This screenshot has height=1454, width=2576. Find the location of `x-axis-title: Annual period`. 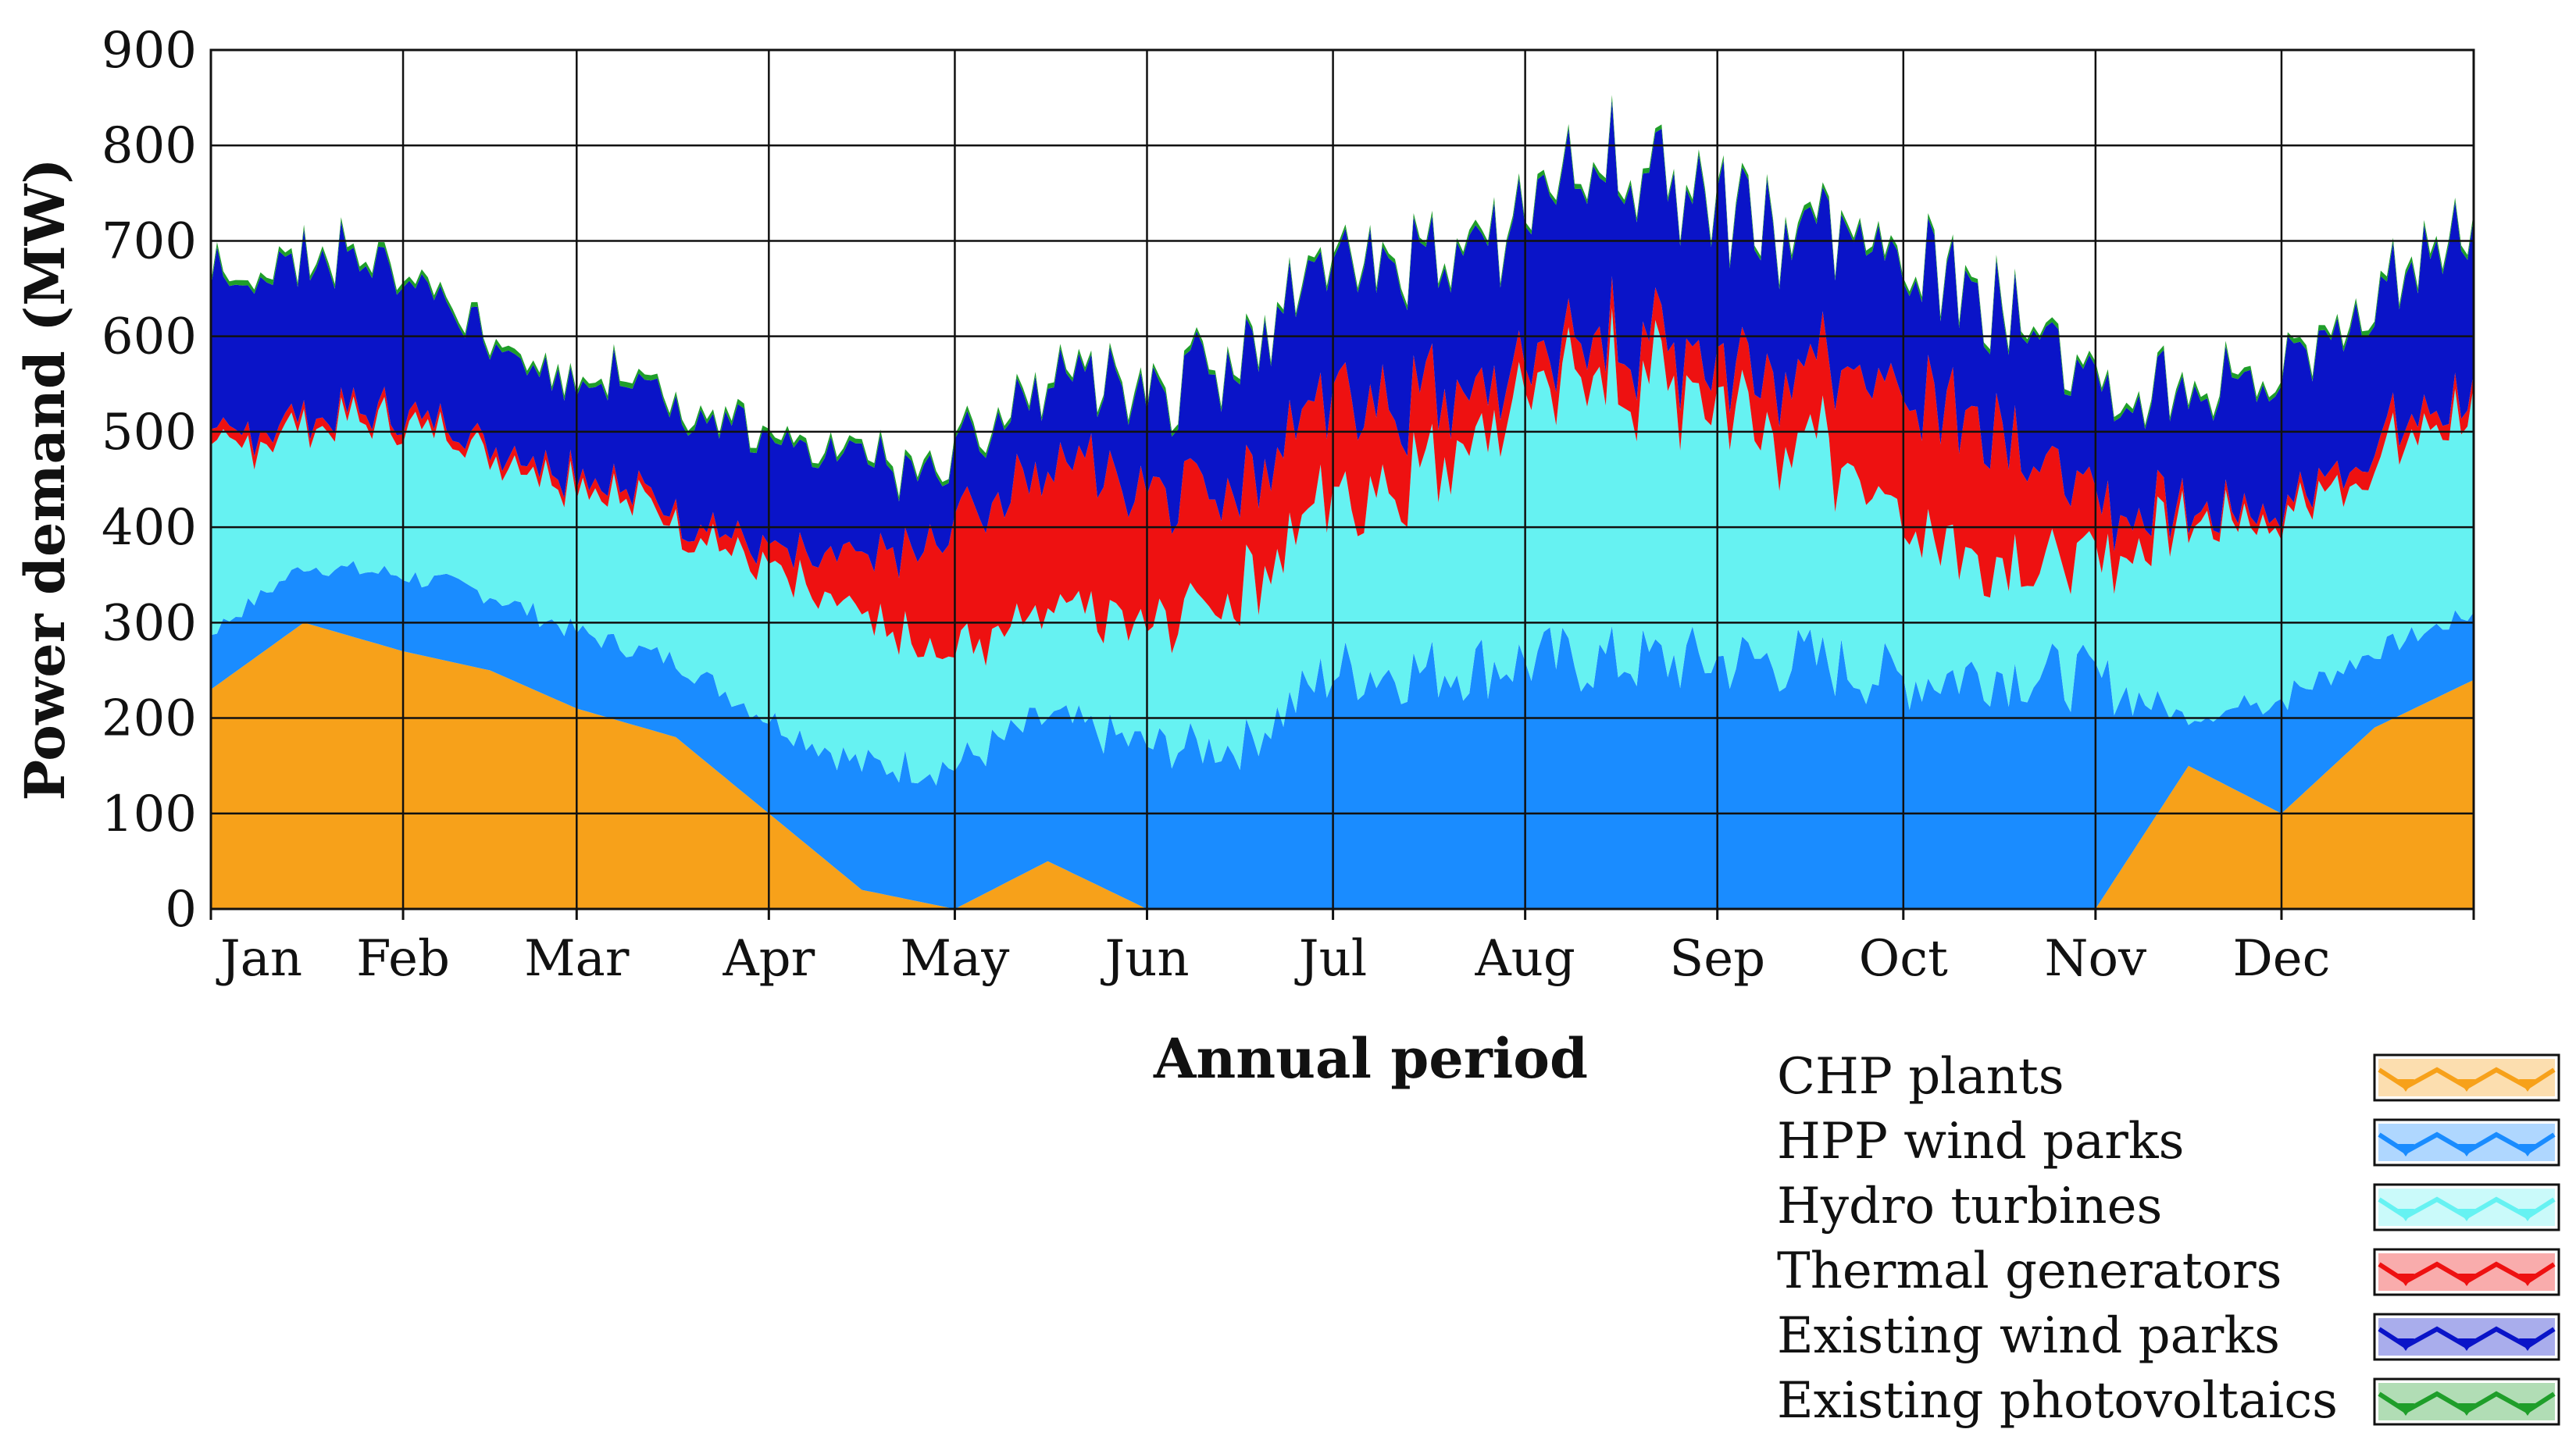

x-axis-title: Annual period is located at coordinates (1370, 1058).